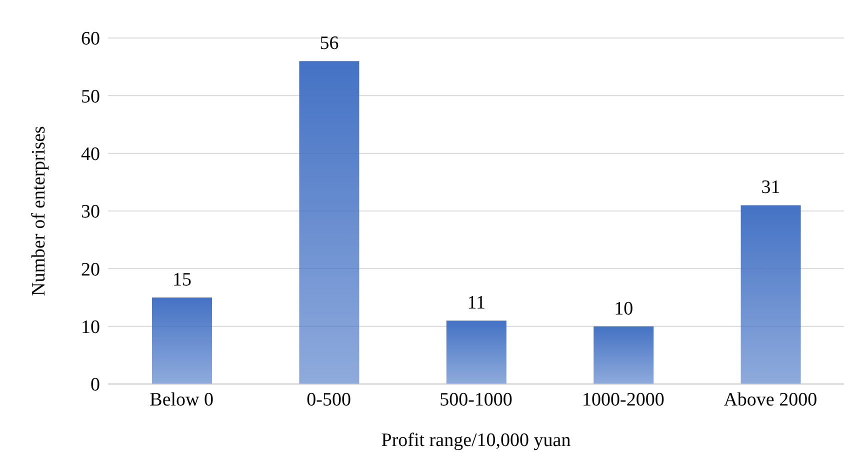  Describe the element at coordinates (328, 399) in the screenshot. I see `x-tick-label: 0-500` at that location.